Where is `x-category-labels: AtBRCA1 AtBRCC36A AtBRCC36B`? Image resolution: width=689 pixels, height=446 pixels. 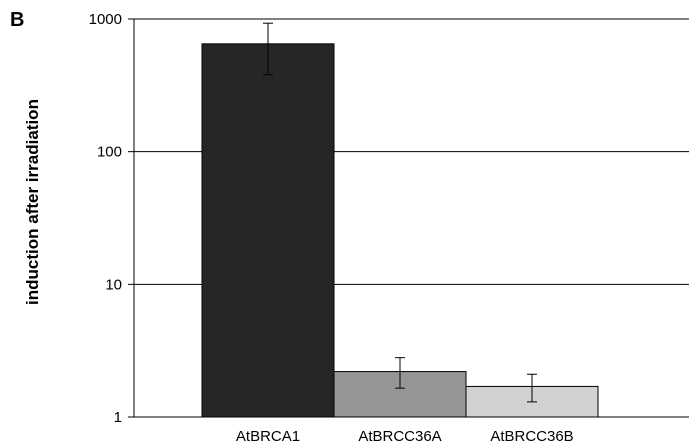 x-category-labels: AtBRCA1 AtBRCC36A AtBRCC36B is located at coordinates (405, 436).